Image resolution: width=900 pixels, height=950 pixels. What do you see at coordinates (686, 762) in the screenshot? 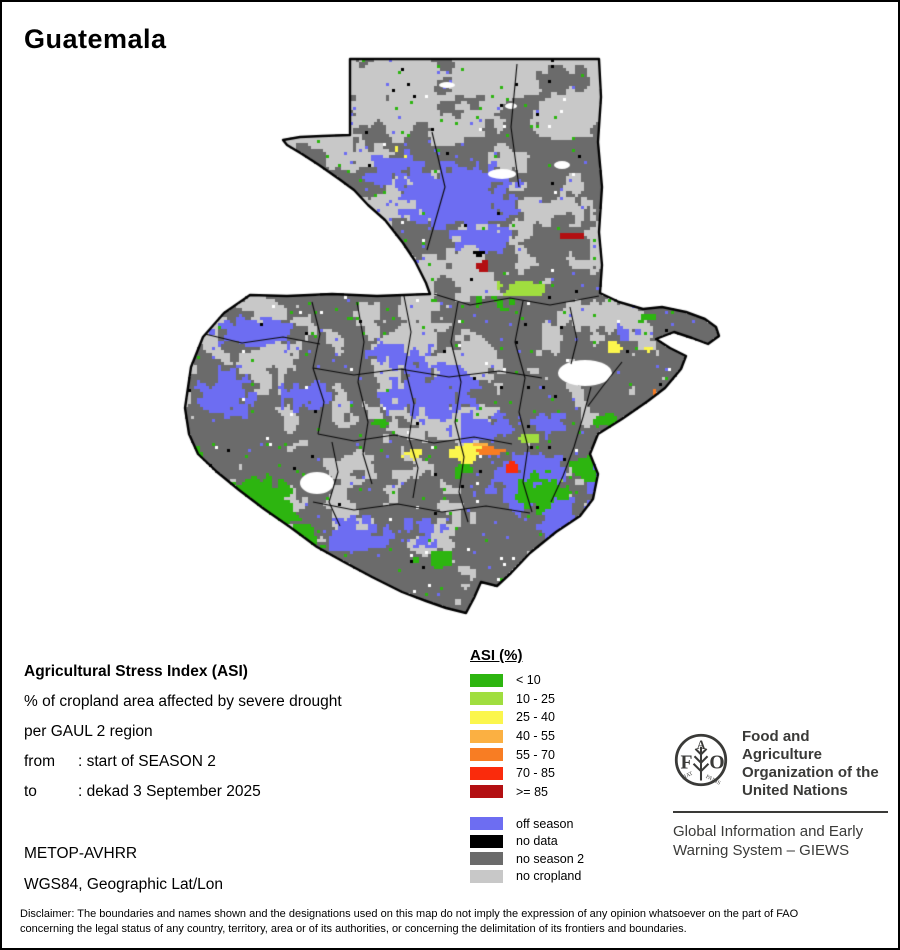
I see `svg-text: F` at bounding box center [686, 762].